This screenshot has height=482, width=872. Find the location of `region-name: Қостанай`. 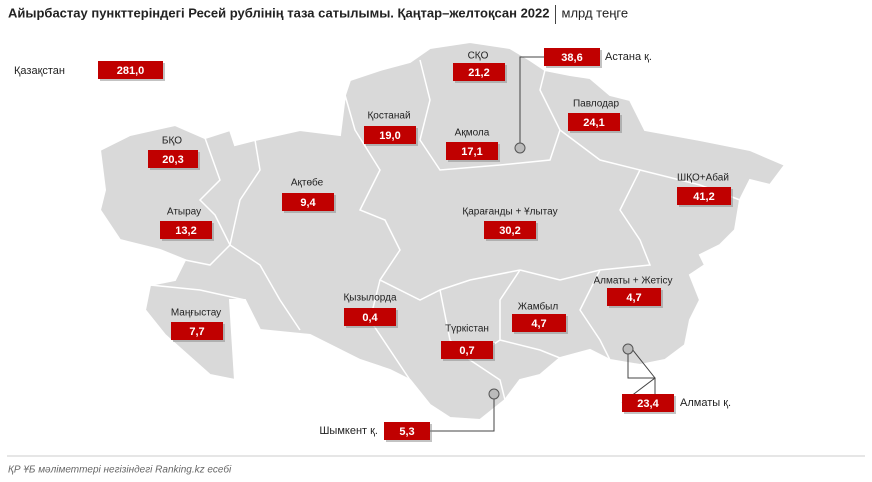

region-name: Қостанай is located at coordinates (388, 116).